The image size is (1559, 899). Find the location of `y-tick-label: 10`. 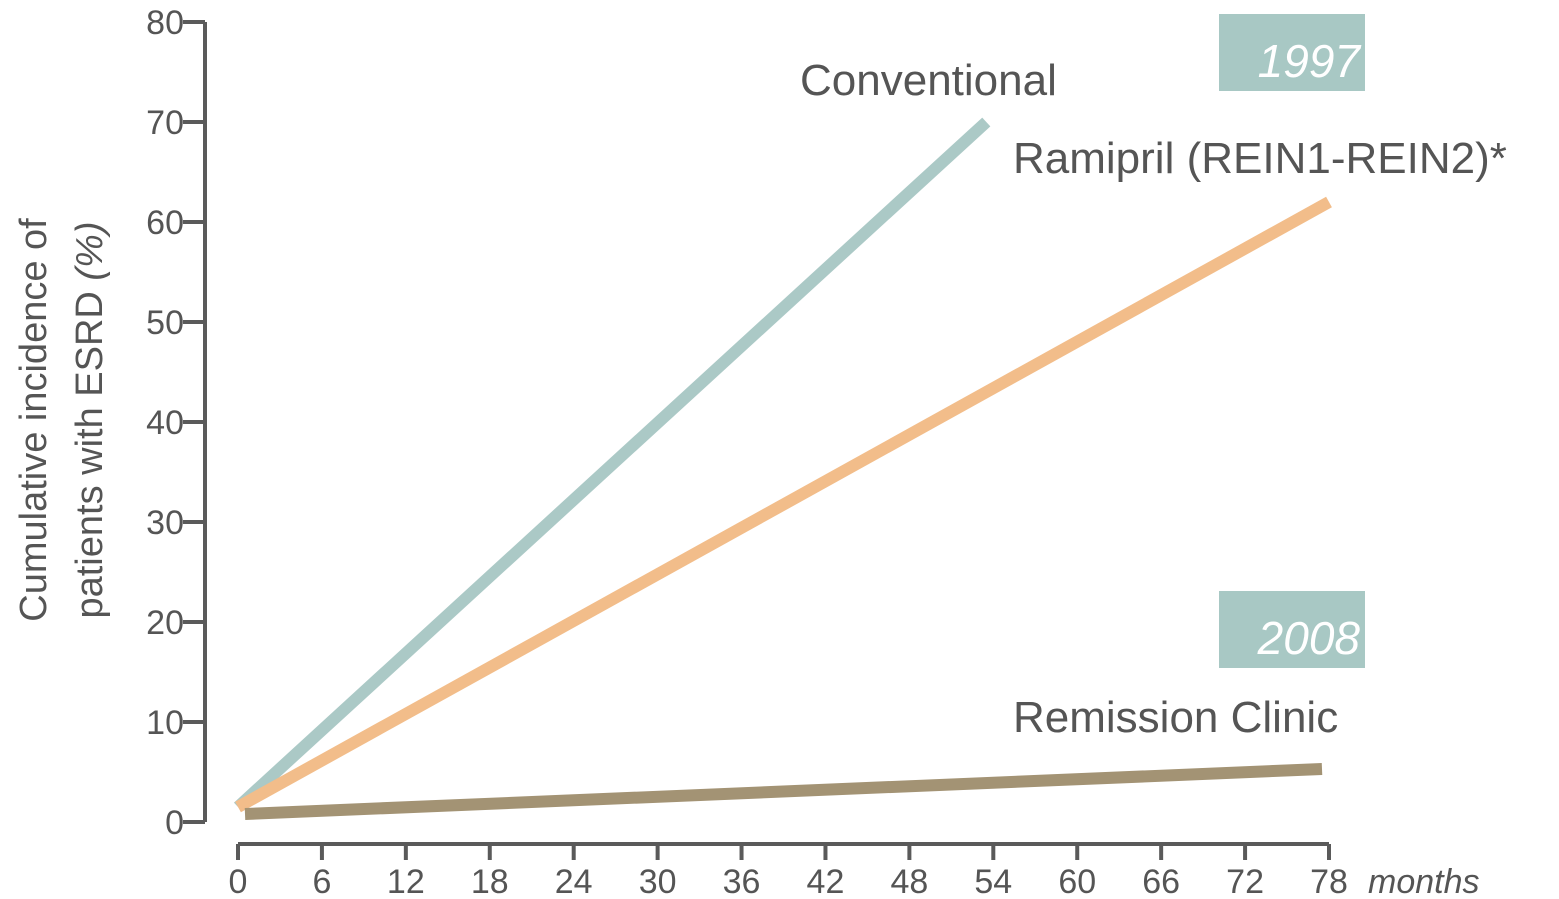

y-tick-label: 10 is located at coordinates (165, 723).